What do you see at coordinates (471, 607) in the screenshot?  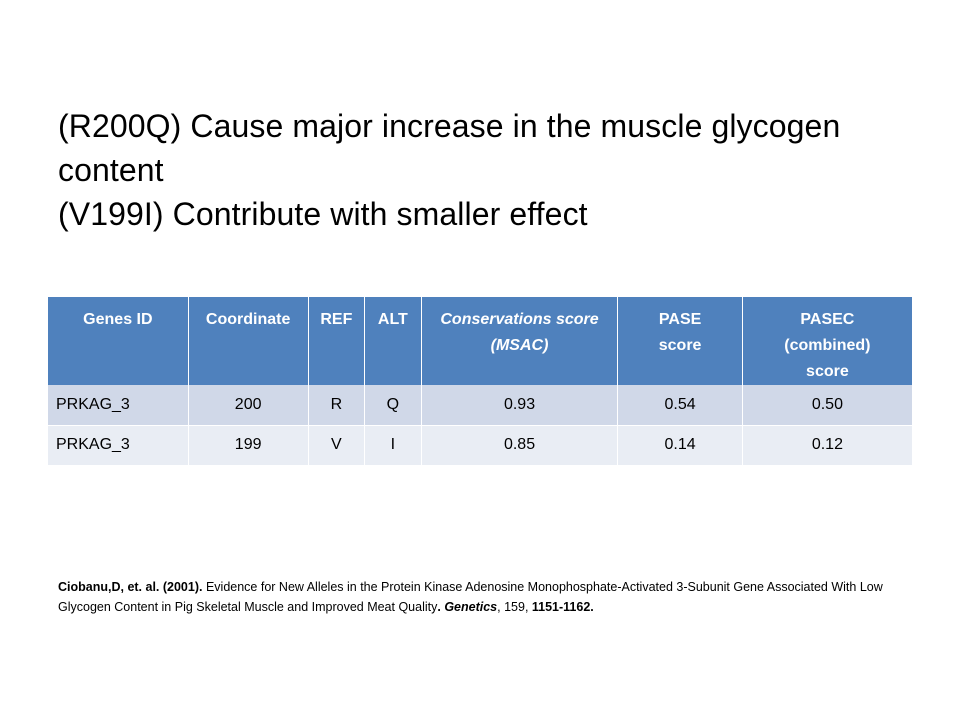 I see `citation-journal: Genetics` at bounding box center [471, 607].